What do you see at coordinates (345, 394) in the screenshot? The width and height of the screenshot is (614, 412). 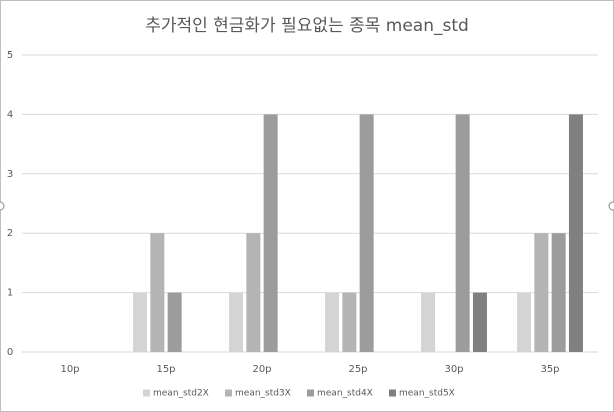 I see `legend-label: mean_std4X` at bounding box center [345, 394].